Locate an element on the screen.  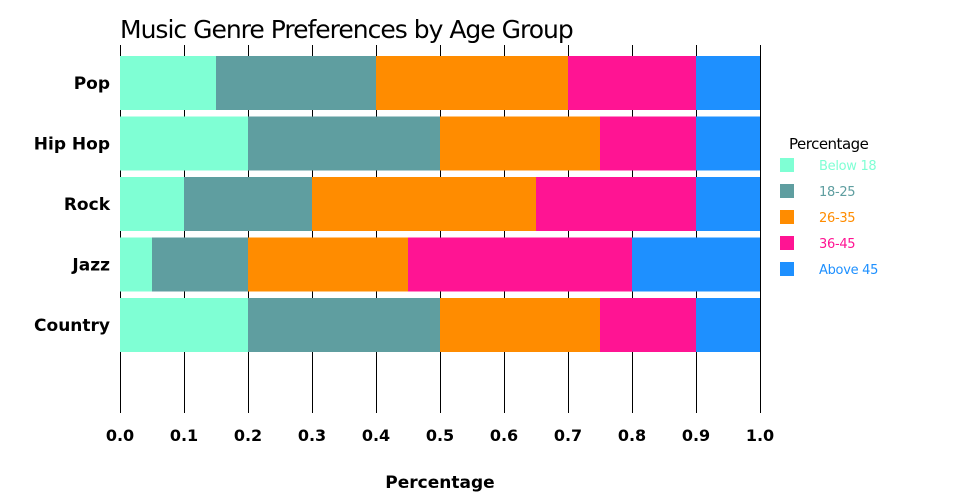
x-tick-label: 0.5 is located at coordinates (440, 435).